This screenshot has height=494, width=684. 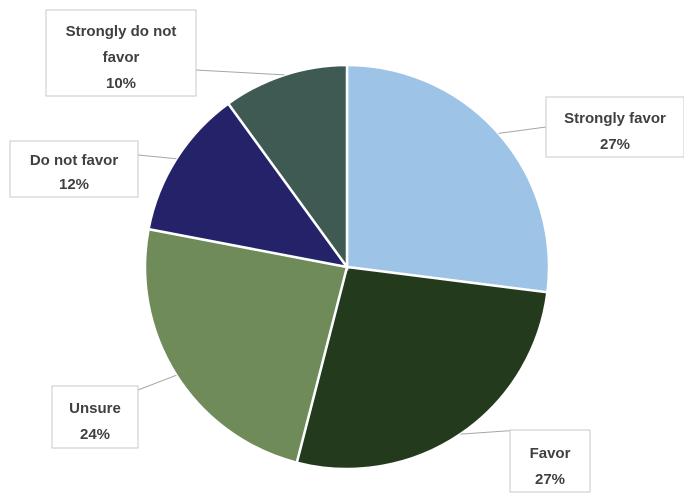 I want to click on slice-label-favor: Favor, so click(x=550, y=453).